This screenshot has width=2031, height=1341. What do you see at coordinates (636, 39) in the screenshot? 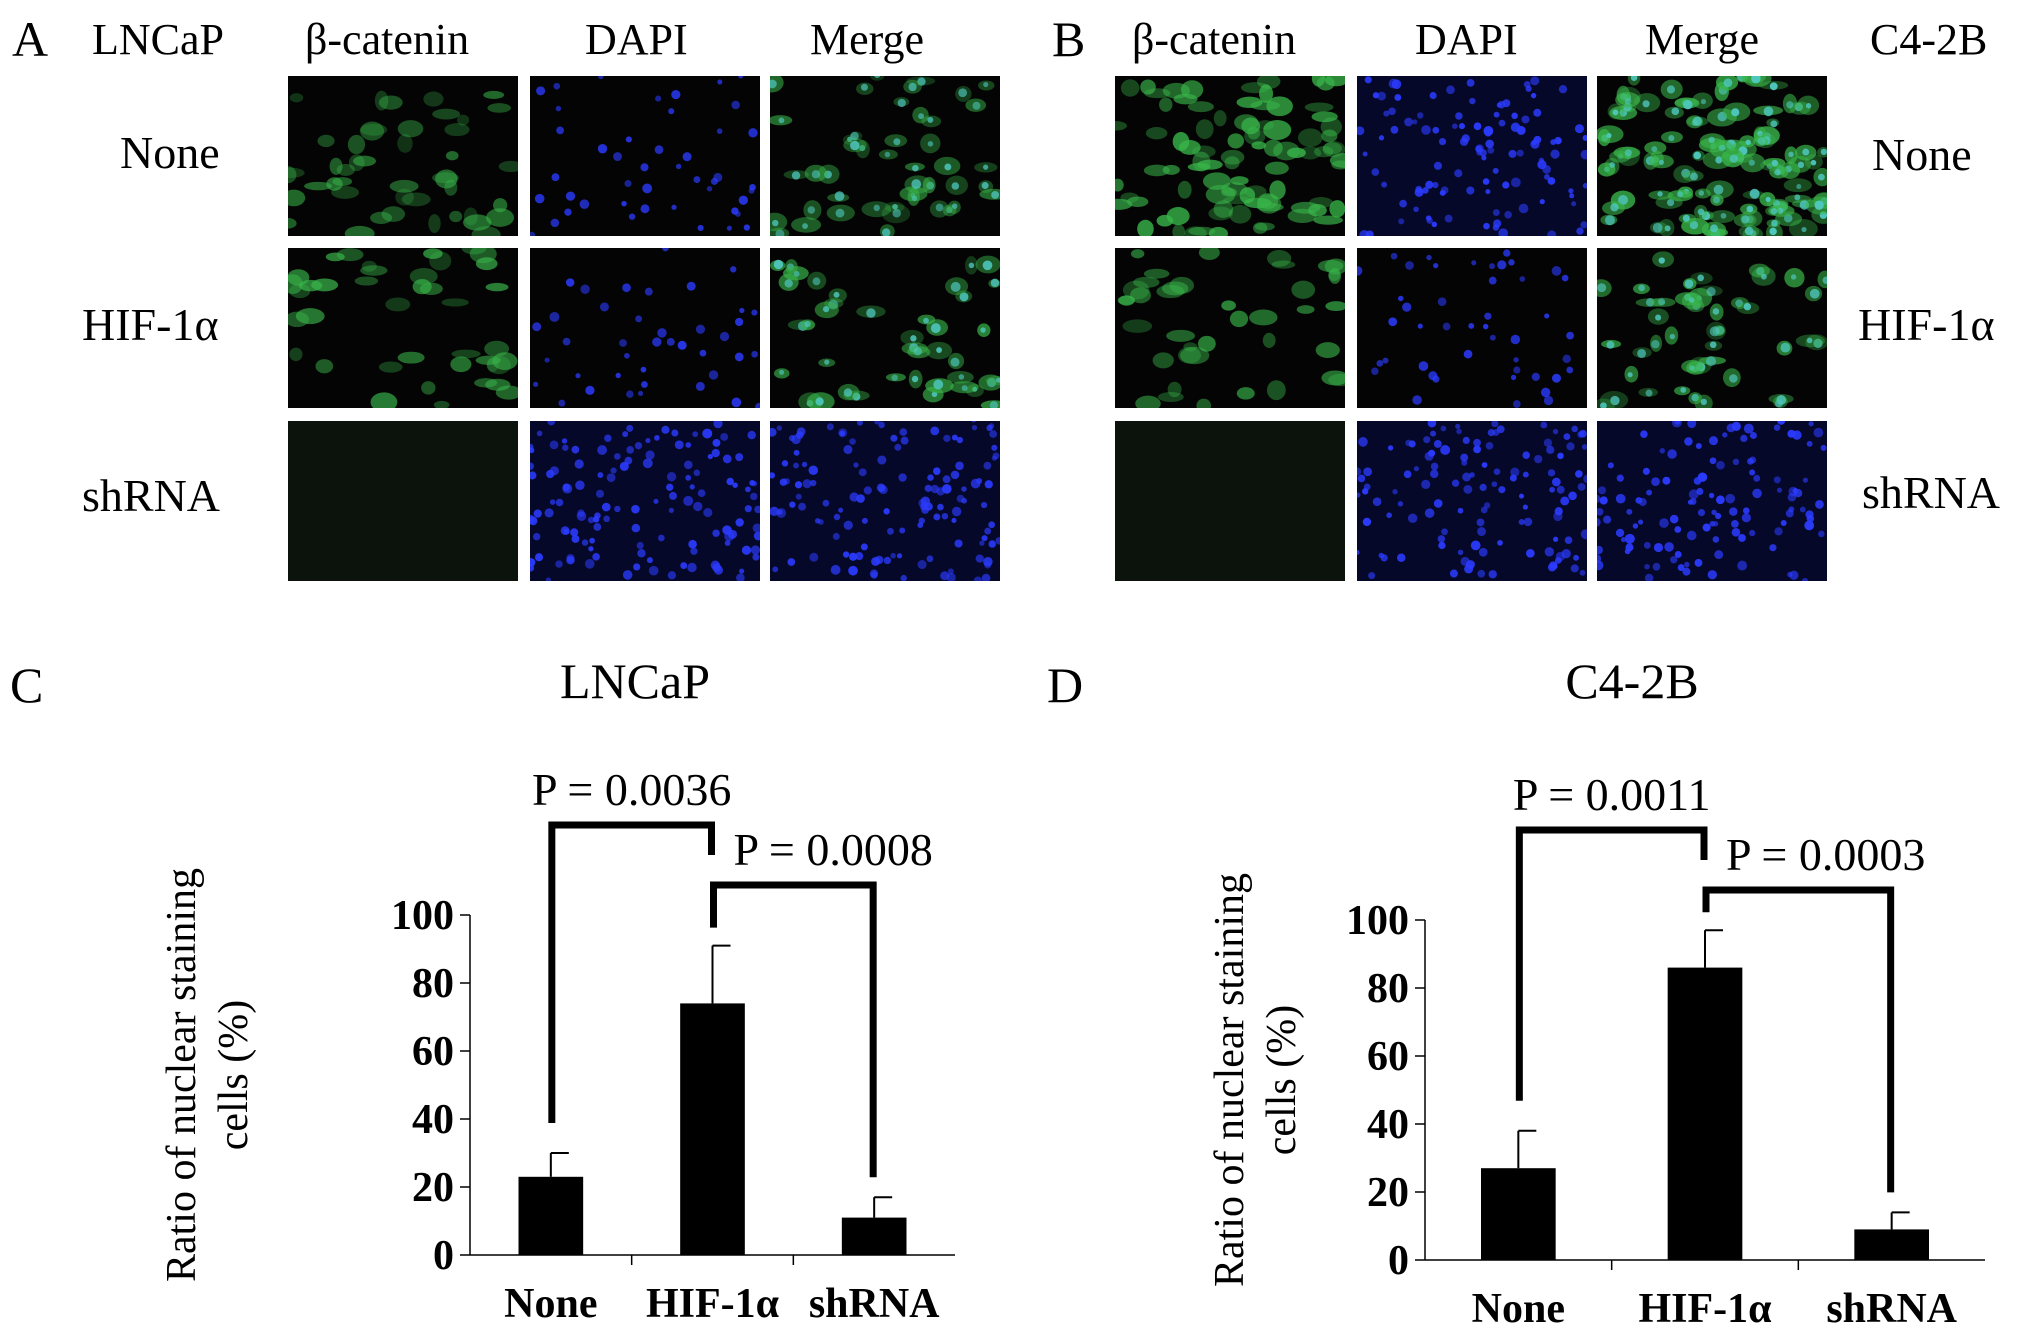
I see `panel-a-col-dapi: DAPI` at bounding box center [636, 39].